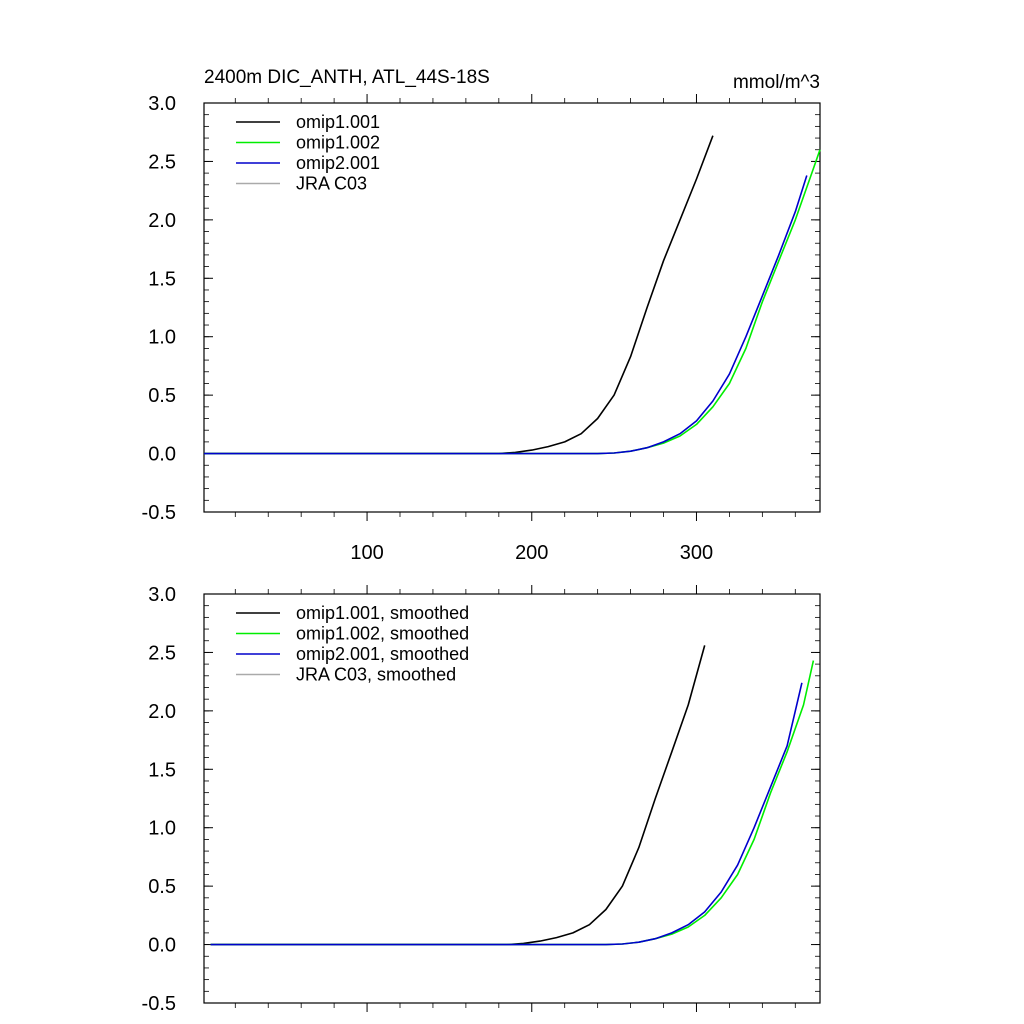 The height and width of the screenshot is (1024, 1024). I want to click on chart-units: mmol/m^3, so click(776, 82).